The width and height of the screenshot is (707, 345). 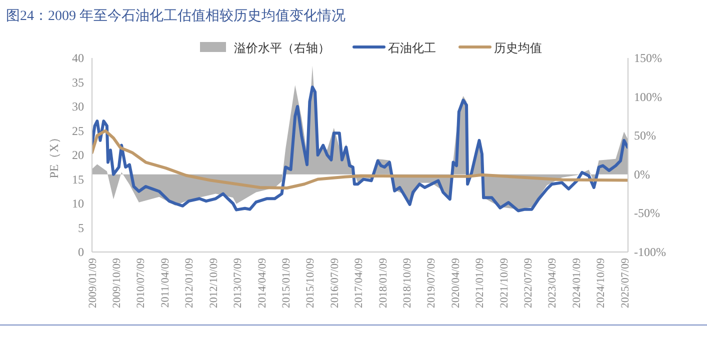 I want to click on x-tick-label: 2012/01/09, so click(x=190, y=283).